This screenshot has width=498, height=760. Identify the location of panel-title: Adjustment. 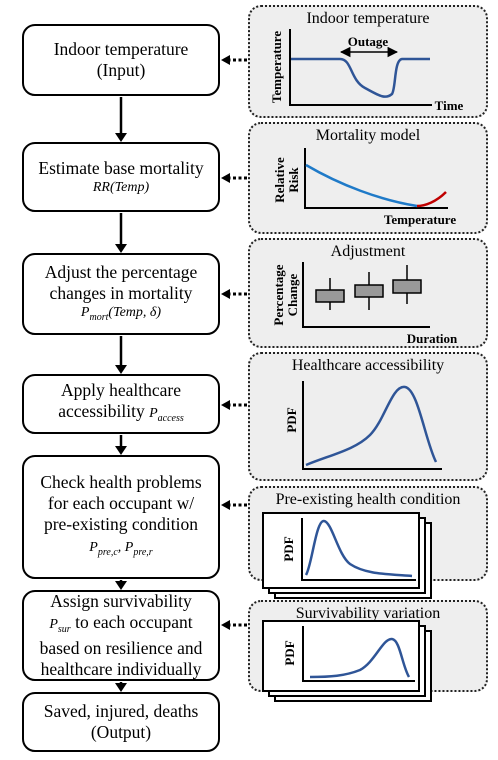
(368, 251).